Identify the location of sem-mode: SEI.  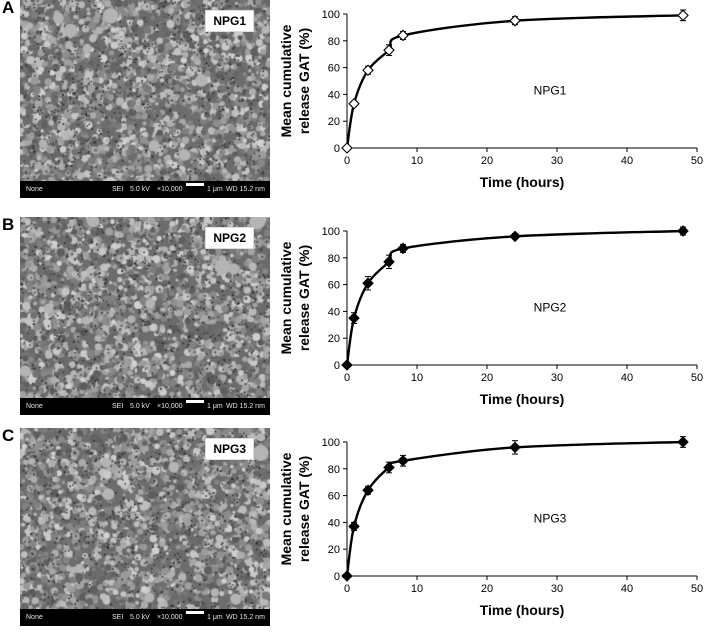
(118, 406).